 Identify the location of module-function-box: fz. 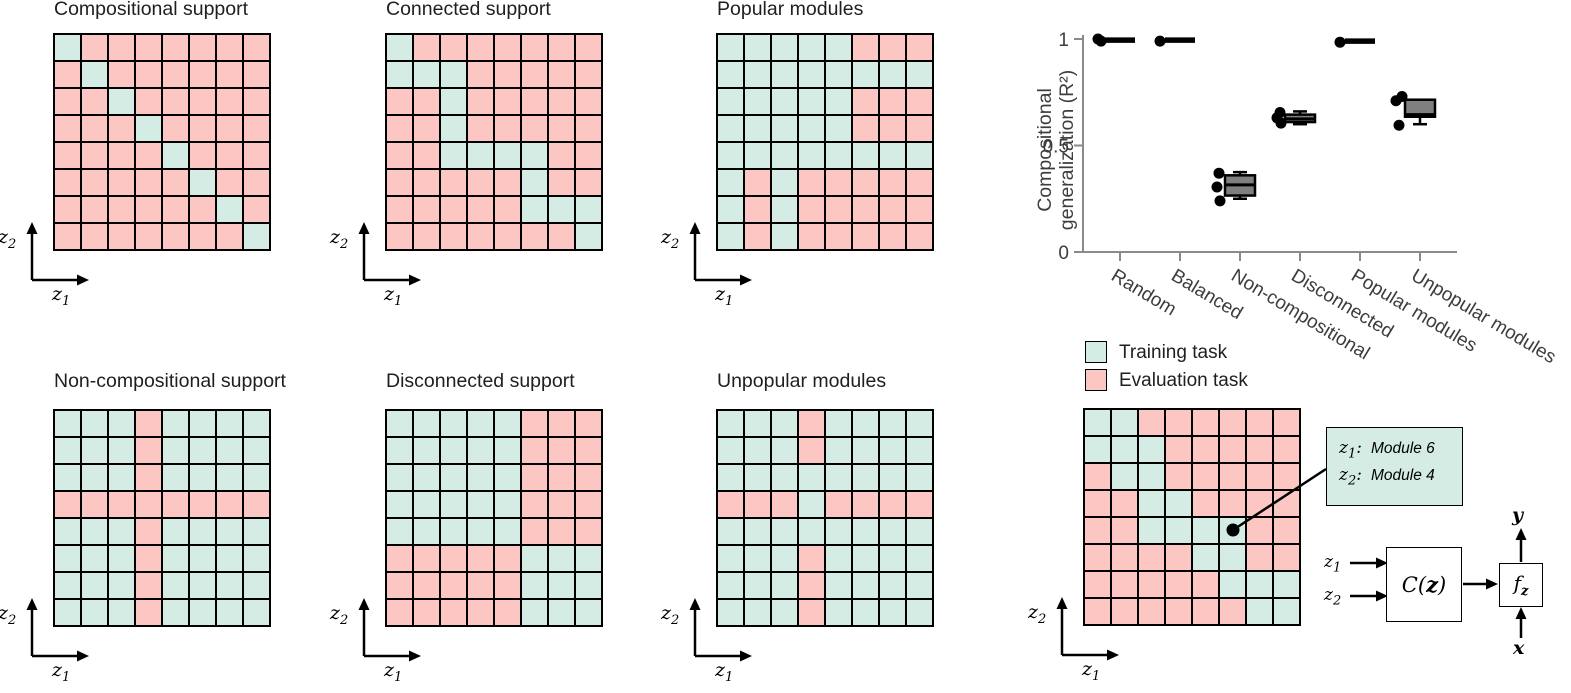
(1521, 585).